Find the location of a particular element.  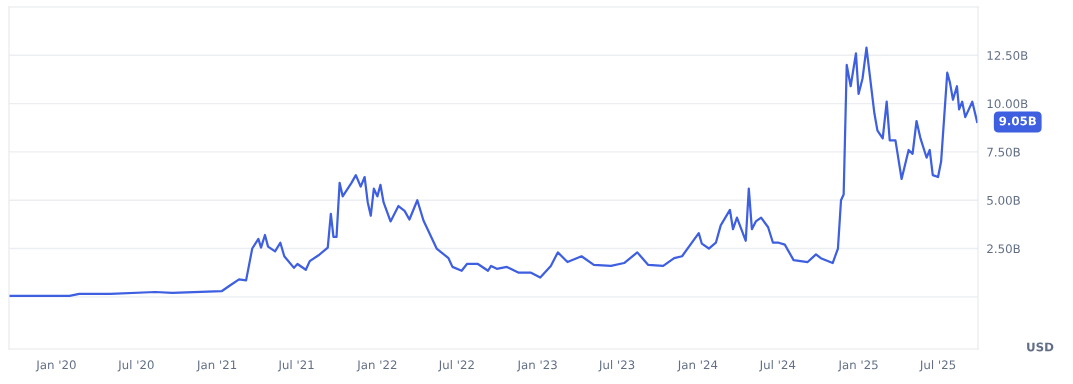

x-tick-label: Jul '25 is located at coordinates (937, 366).